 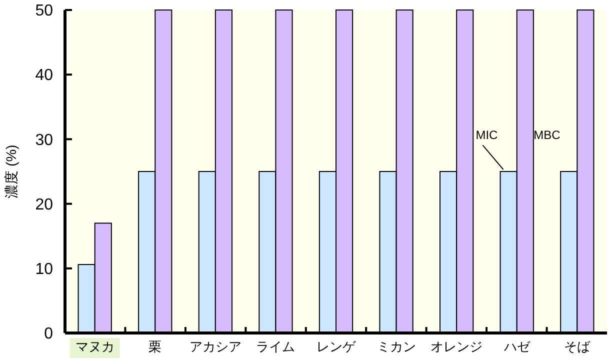 What do you see at coordinates (44, 140) in the screenshot?
I see `y-tick-label: 30` at bounding box center [44, 140].